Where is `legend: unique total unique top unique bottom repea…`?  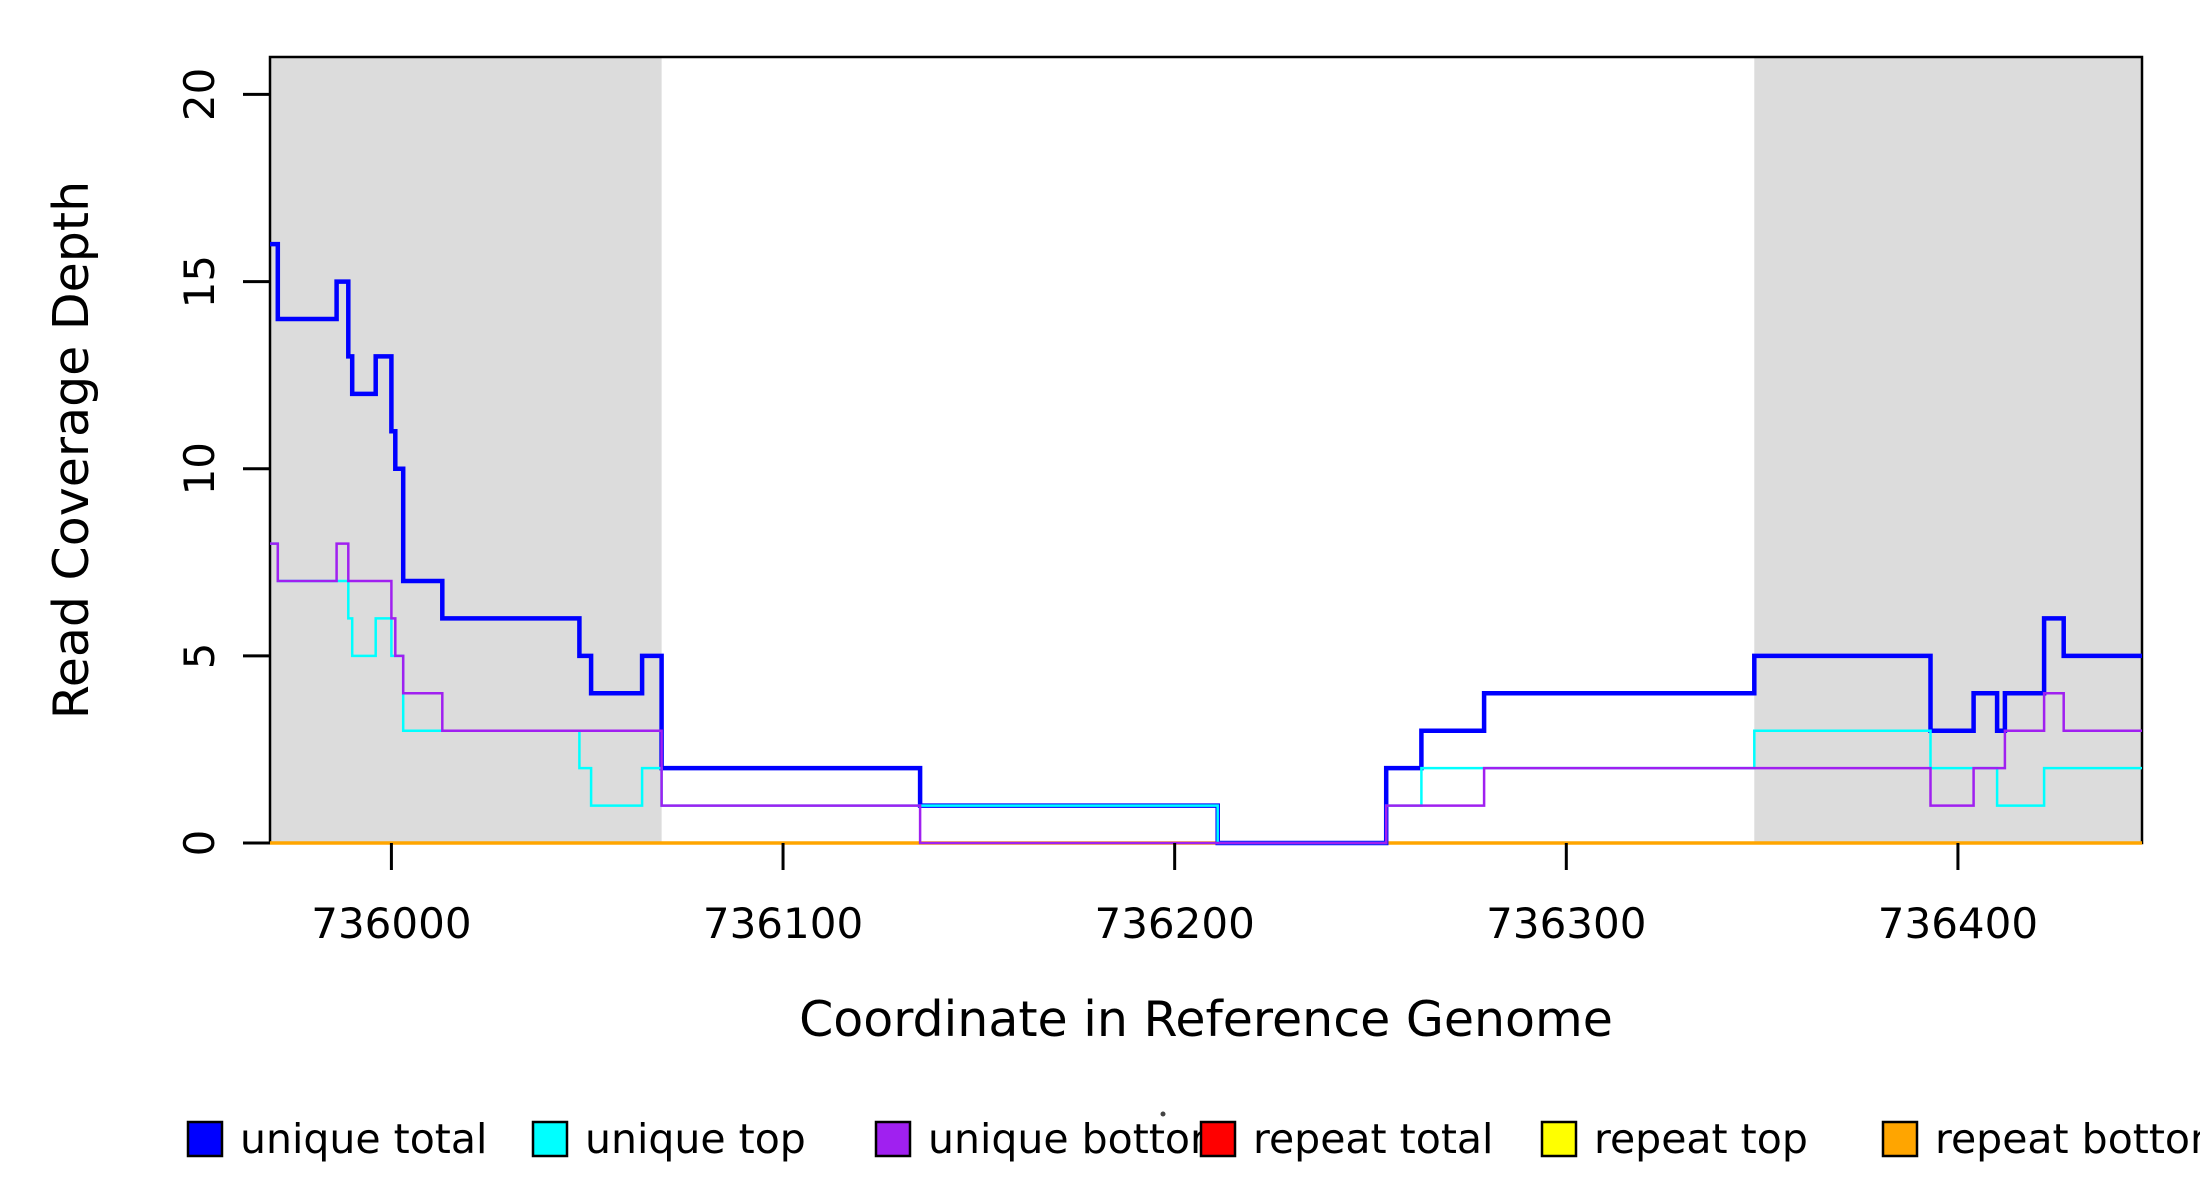
legend: unique total unique top unique bottom repea… is located at coordinates (1193, 1139).